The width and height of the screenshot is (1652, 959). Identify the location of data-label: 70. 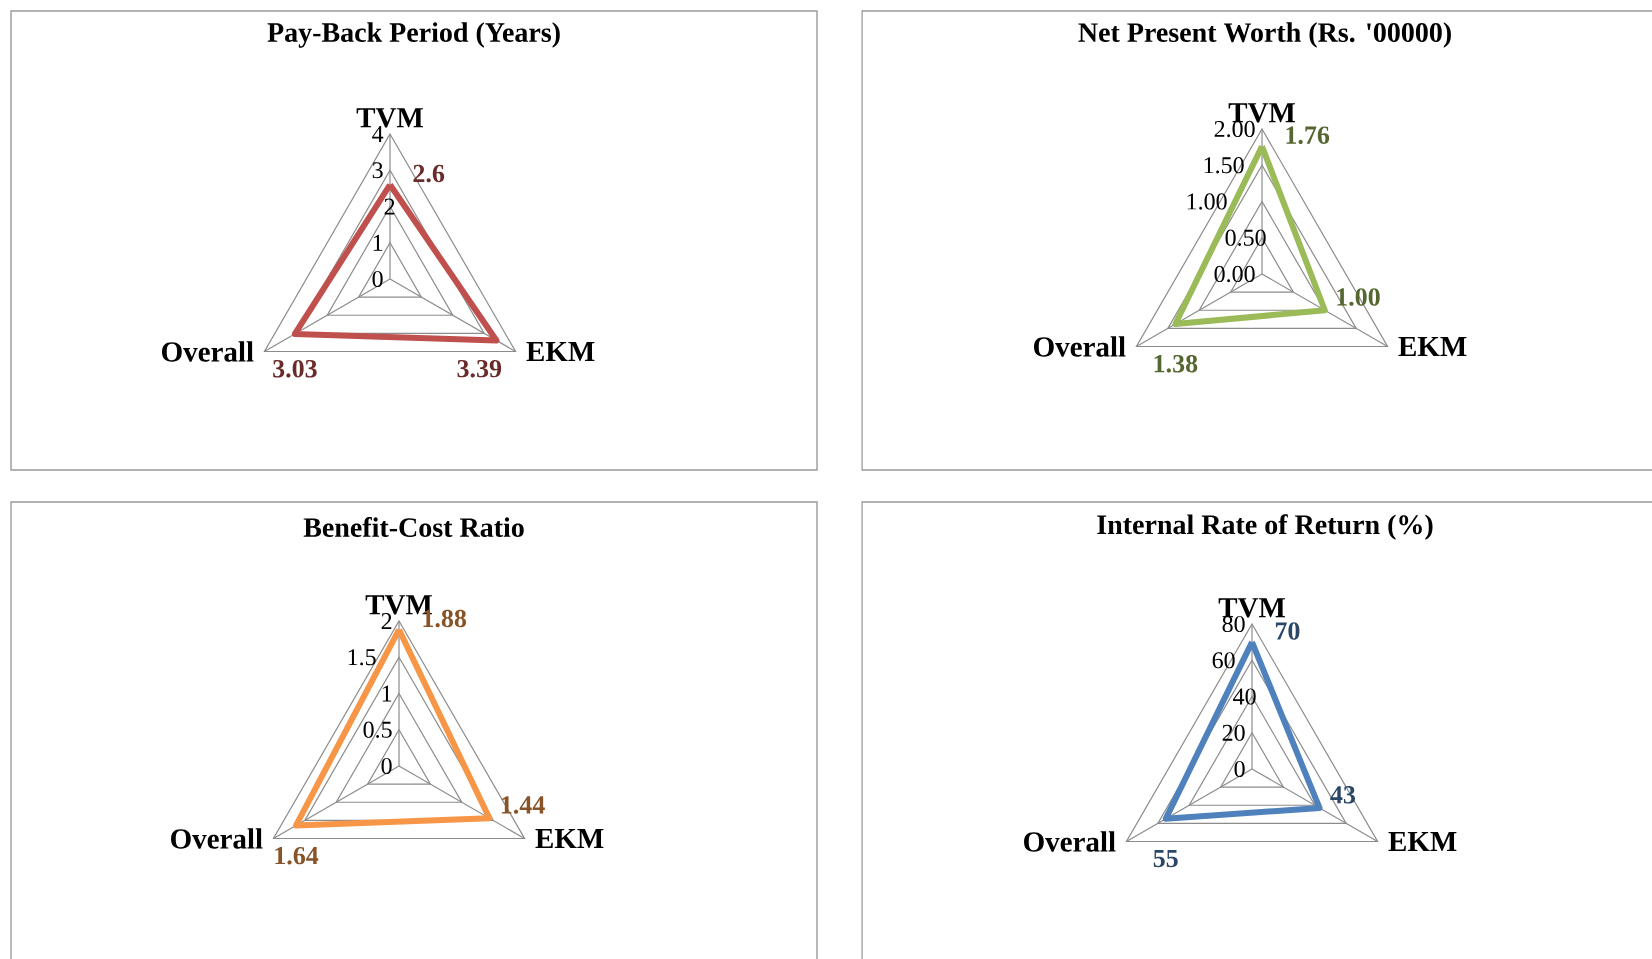
(1287, 631).